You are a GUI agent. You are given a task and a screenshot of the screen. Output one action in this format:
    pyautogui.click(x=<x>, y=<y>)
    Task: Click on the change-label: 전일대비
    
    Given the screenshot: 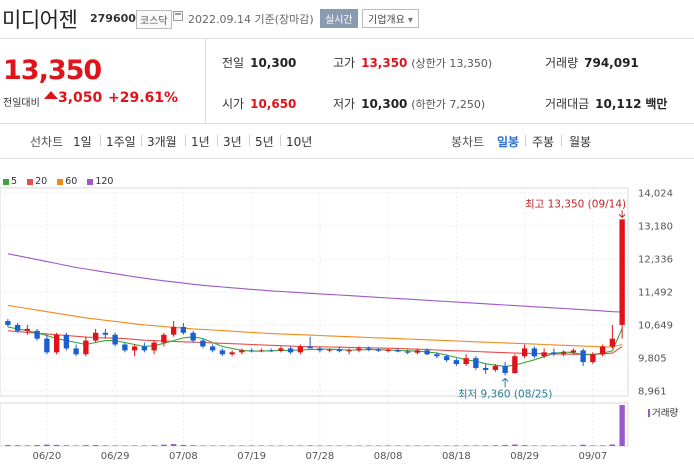 What is the action you would take?
    pyautogui.click(x=21, y=103)
    